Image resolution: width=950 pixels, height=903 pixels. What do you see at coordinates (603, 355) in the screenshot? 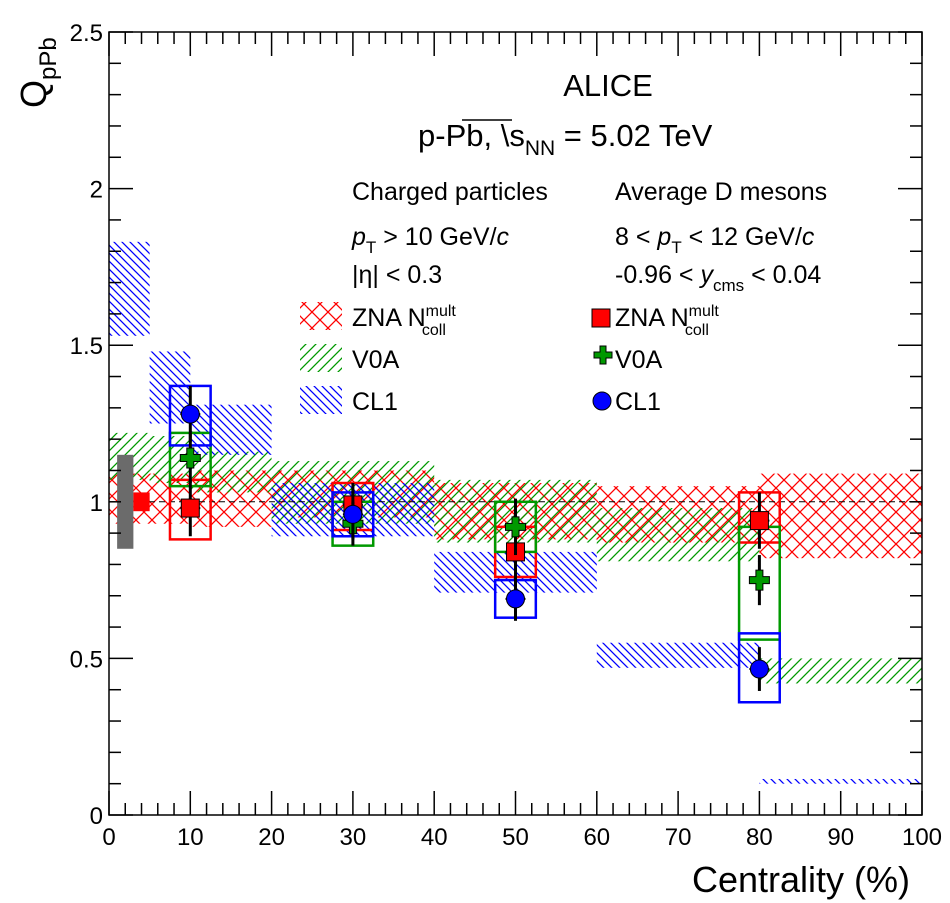
I see `legend-marker-v0a-cross` at bounding box center [603, 355].